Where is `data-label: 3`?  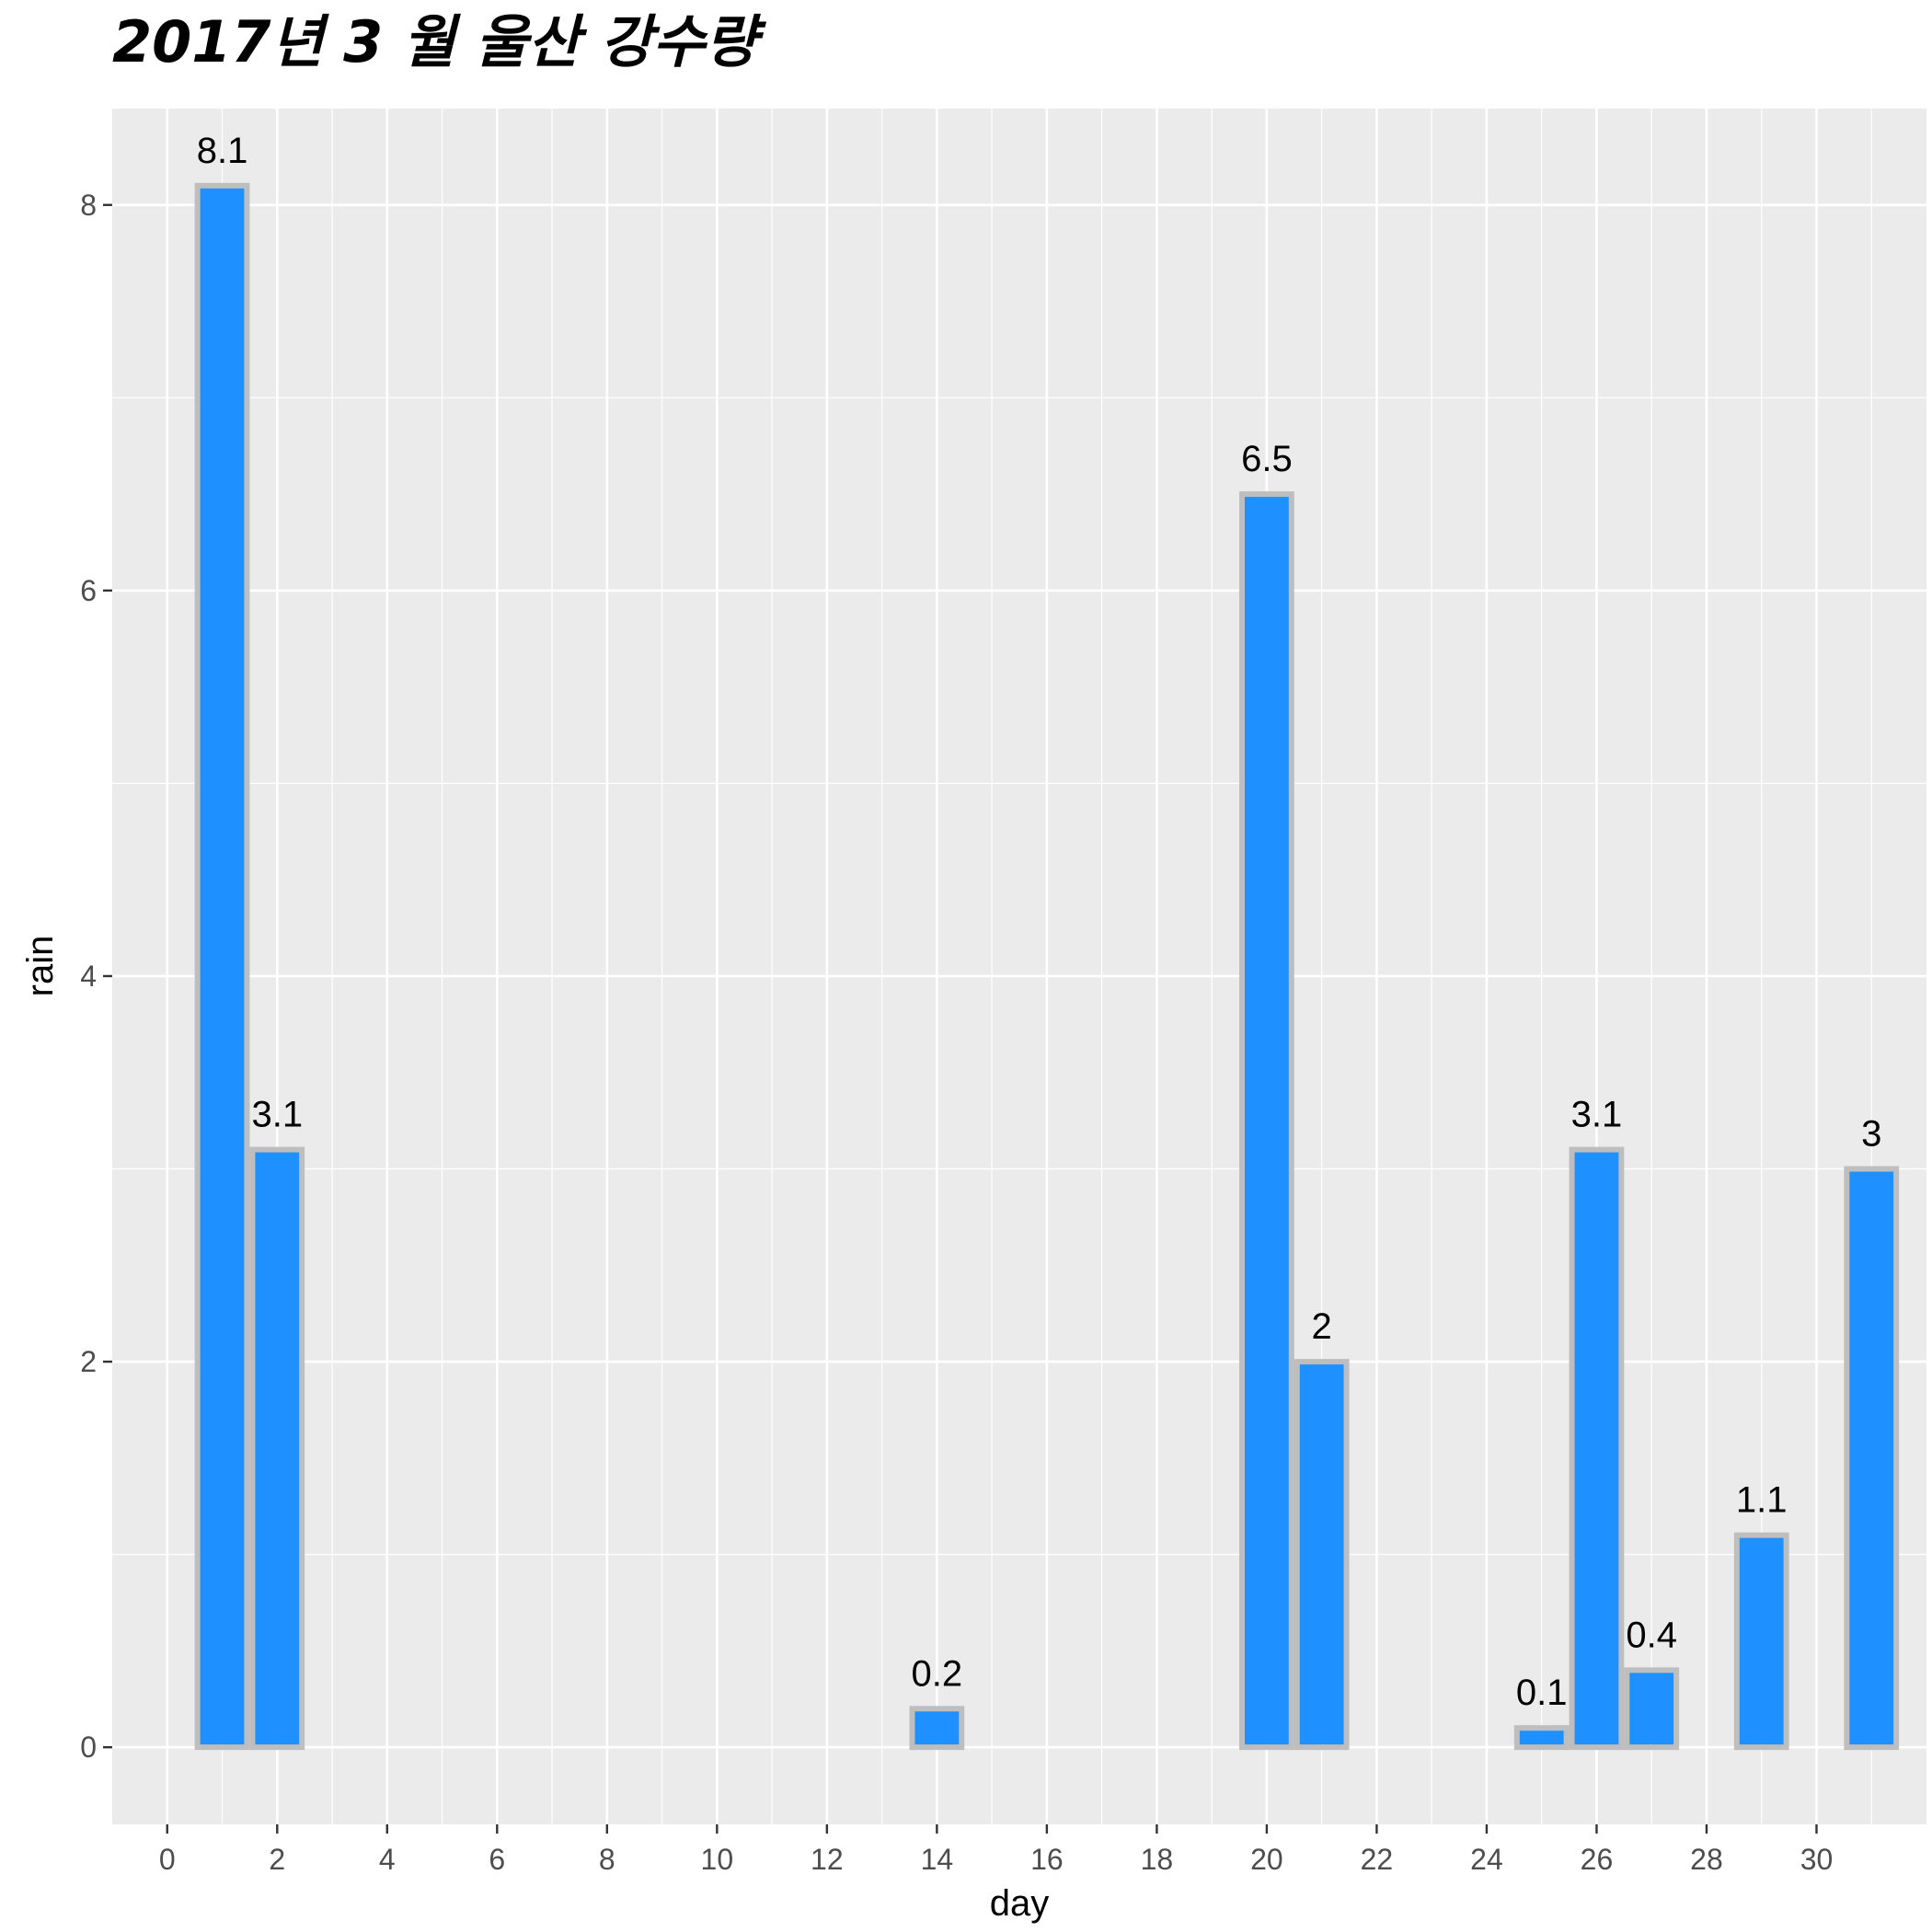
data-label: 3 is located at coordinates (1871, 1134).